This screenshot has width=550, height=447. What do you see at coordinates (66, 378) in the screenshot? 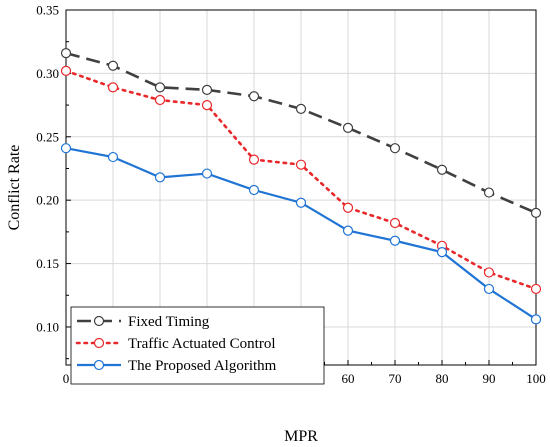
I see `x-tick-label: 0` at bounding box center [66, 378].